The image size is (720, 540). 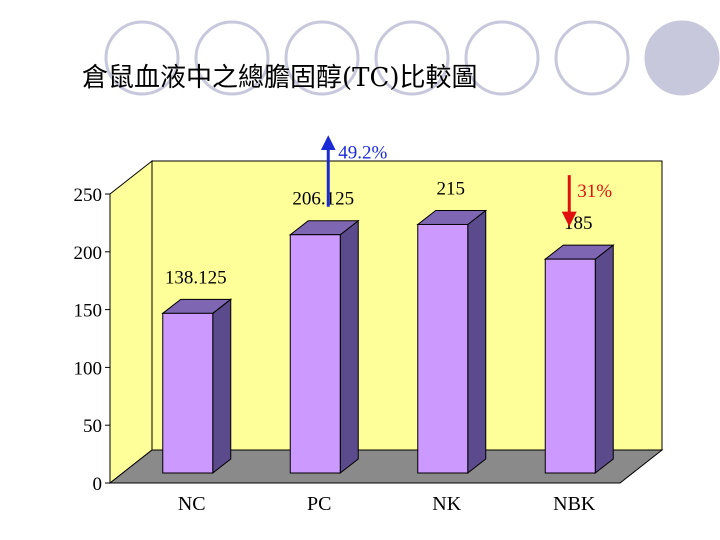 I want to click on data-label: 138.125, so click(x=196, y=277).